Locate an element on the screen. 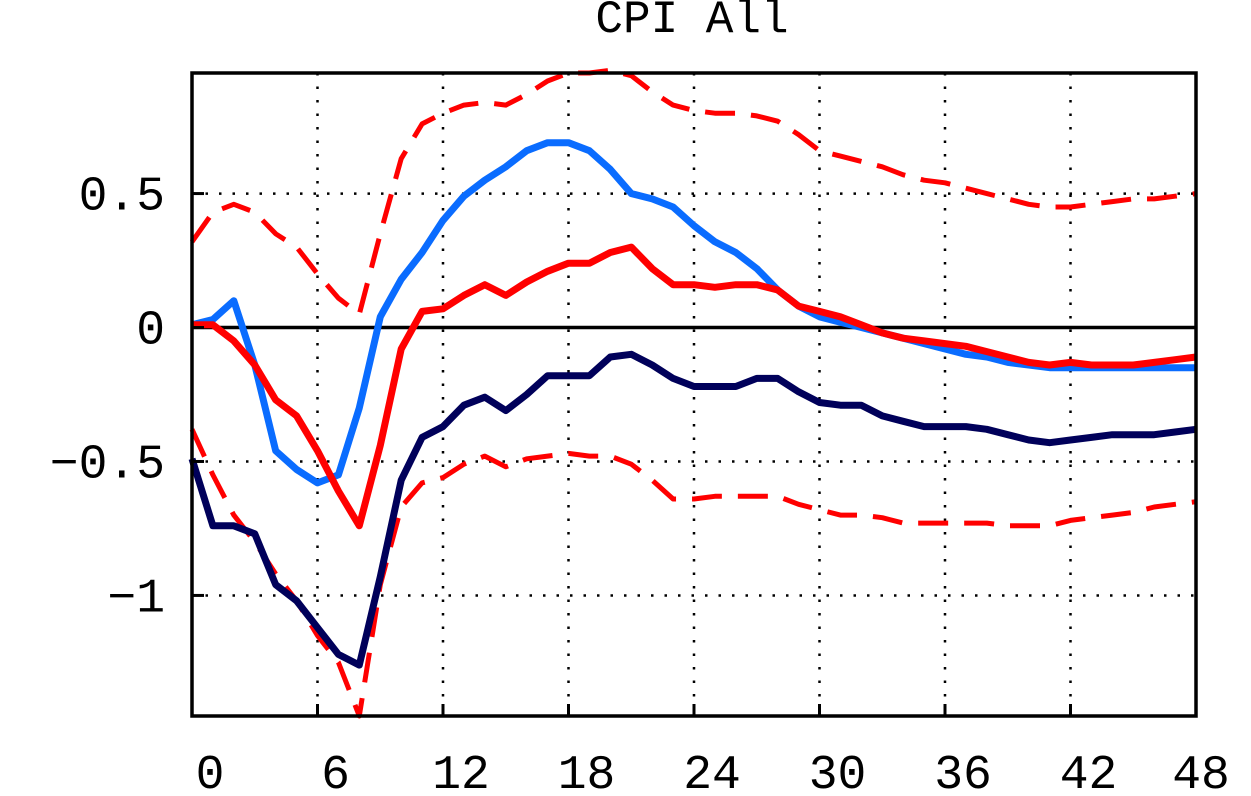  chart-title: CPI All is located at coordinates (691, 23).